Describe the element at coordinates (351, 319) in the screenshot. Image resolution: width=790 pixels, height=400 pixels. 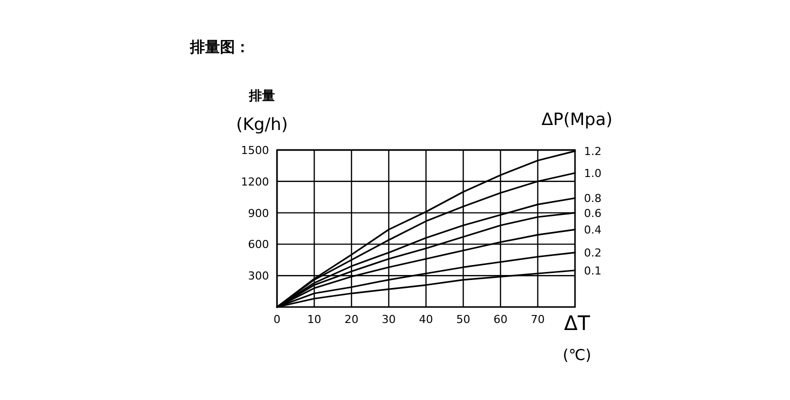
I see `x-tick-label: 20` at that location.